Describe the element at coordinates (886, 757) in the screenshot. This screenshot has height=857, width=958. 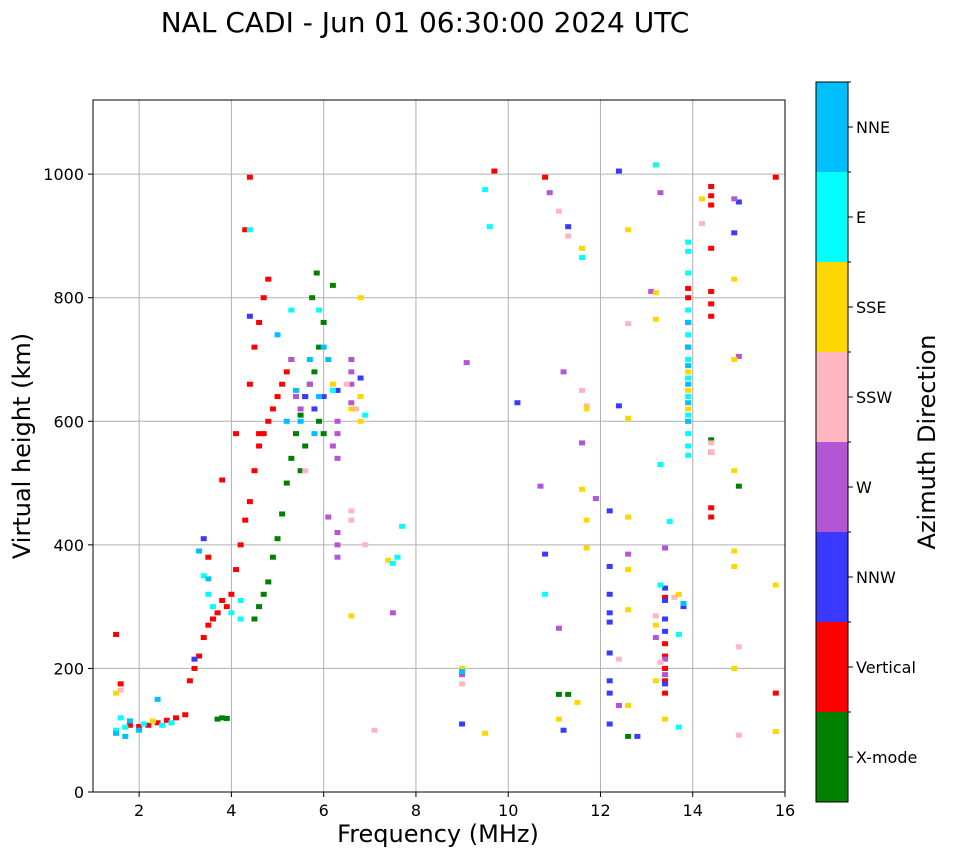
I see `colorbar-tick-label: X-mode` at that location.